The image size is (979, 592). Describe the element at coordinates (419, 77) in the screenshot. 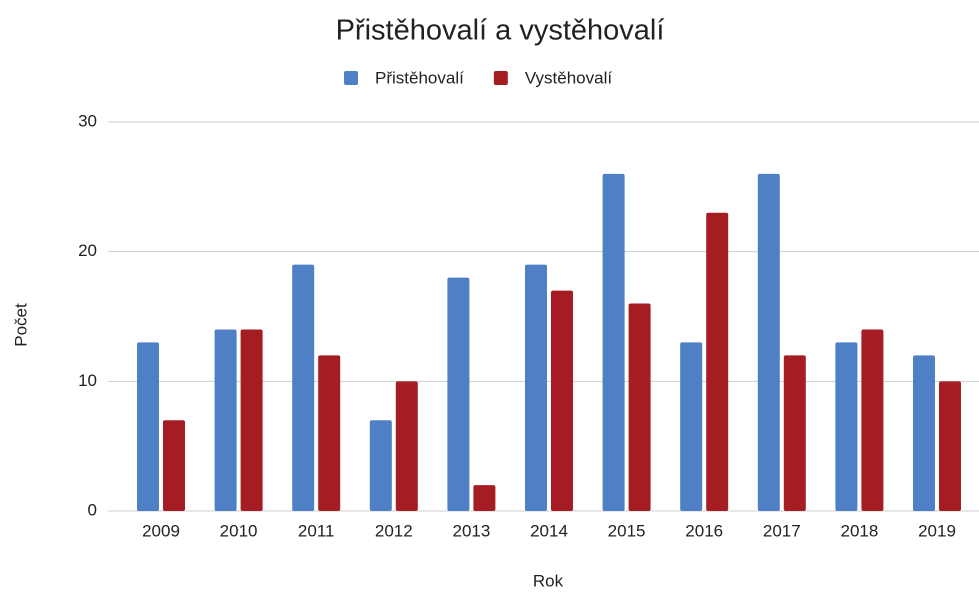

I see `legend-label: Přistěhovalí` at that location.